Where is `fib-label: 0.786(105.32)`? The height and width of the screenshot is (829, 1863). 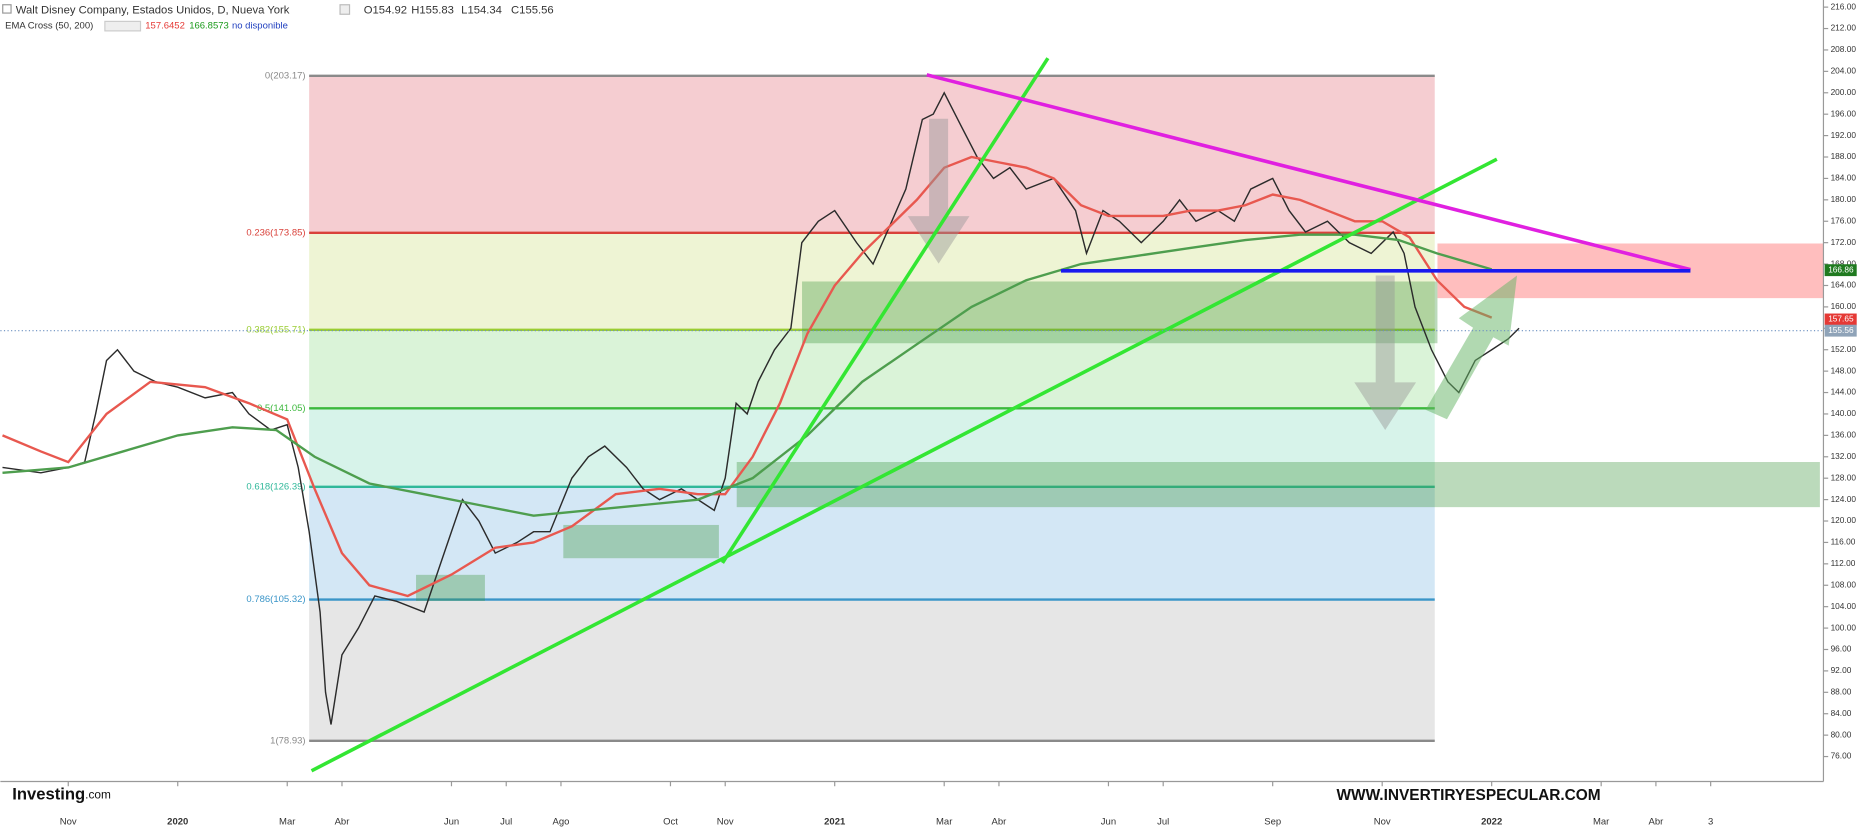 fib-label: 0.786(105.32) is located at coordinates (275, 599).